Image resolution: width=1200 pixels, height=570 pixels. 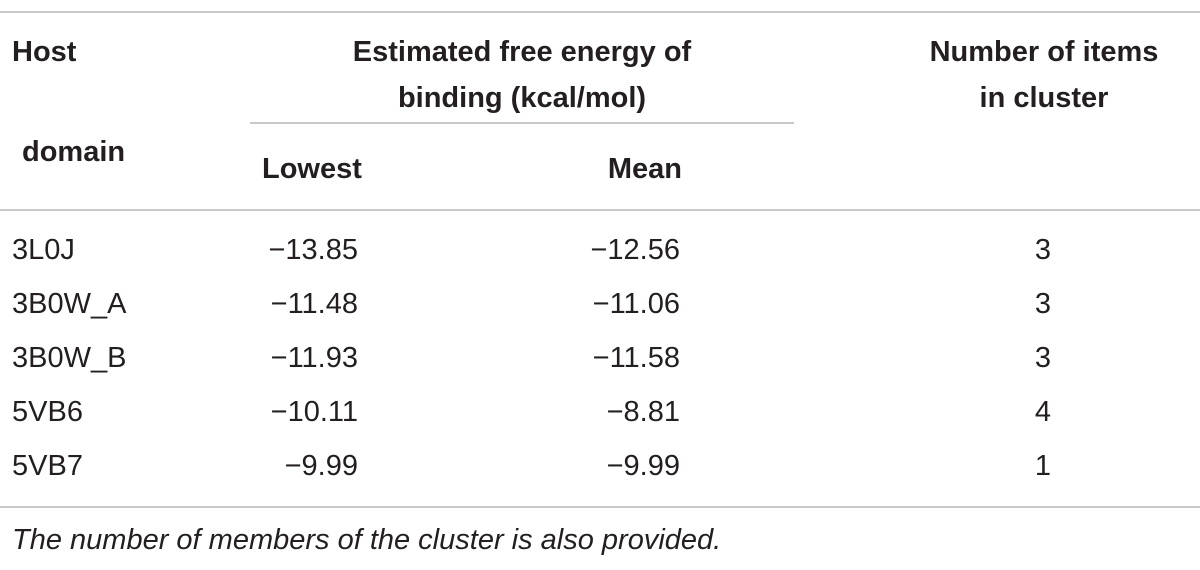 What do you see at coordinates (635, 250) in the screenshot?
I see `cell-mean: −12.56` at bounding box center [635, 250].